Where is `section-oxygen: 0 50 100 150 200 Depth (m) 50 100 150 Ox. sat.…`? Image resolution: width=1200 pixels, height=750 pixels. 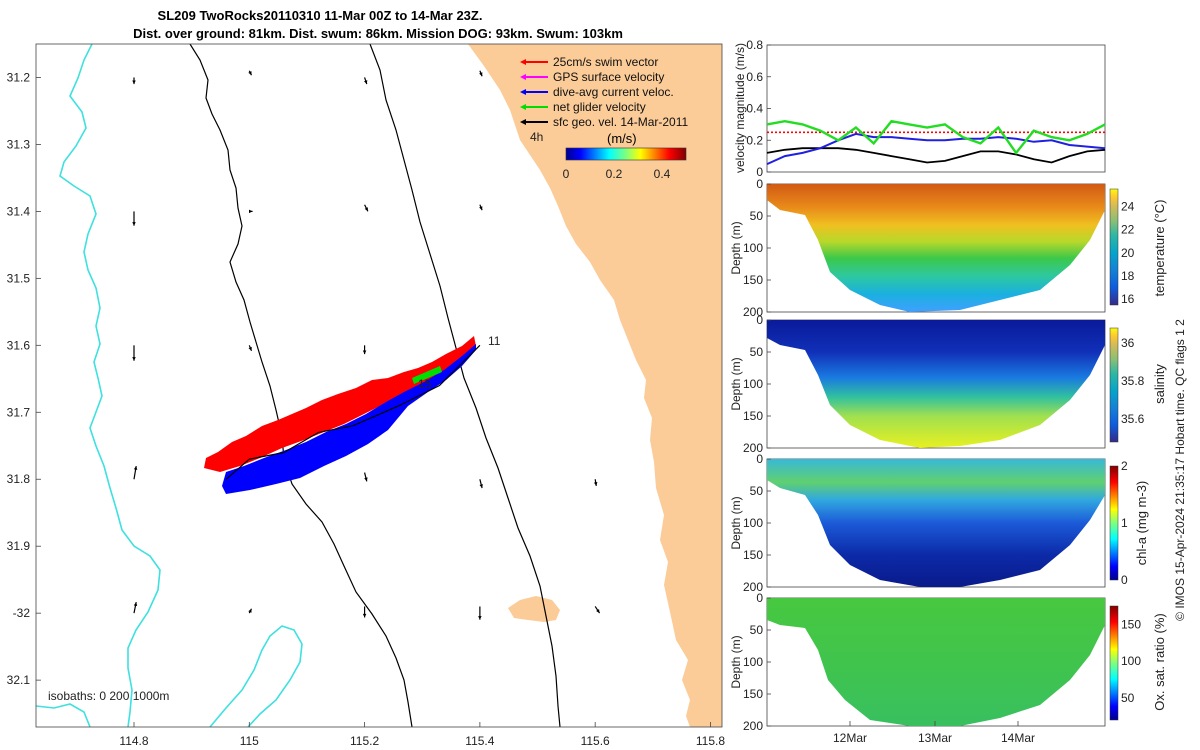
section-oxygen: 0 50 100 150 200 Depth (m) 50 100 150 Ox. sat.… is located at coordinates (948, 668).